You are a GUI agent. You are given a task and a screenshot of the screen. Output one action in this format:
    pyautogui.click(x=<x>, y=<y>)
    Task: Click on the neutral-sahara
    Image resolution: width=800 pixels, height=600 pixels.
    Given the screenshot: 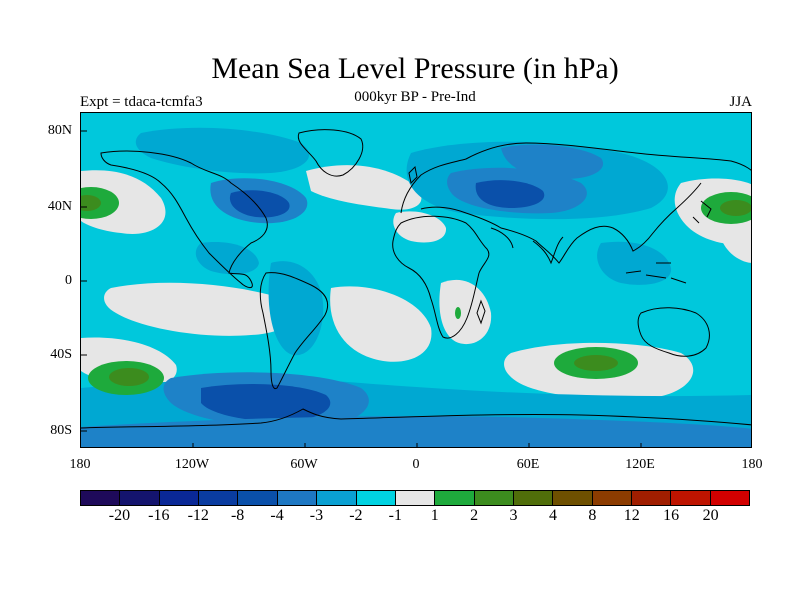 What is the action you would take?
    pyautogui.click(x=420, y=227)
    